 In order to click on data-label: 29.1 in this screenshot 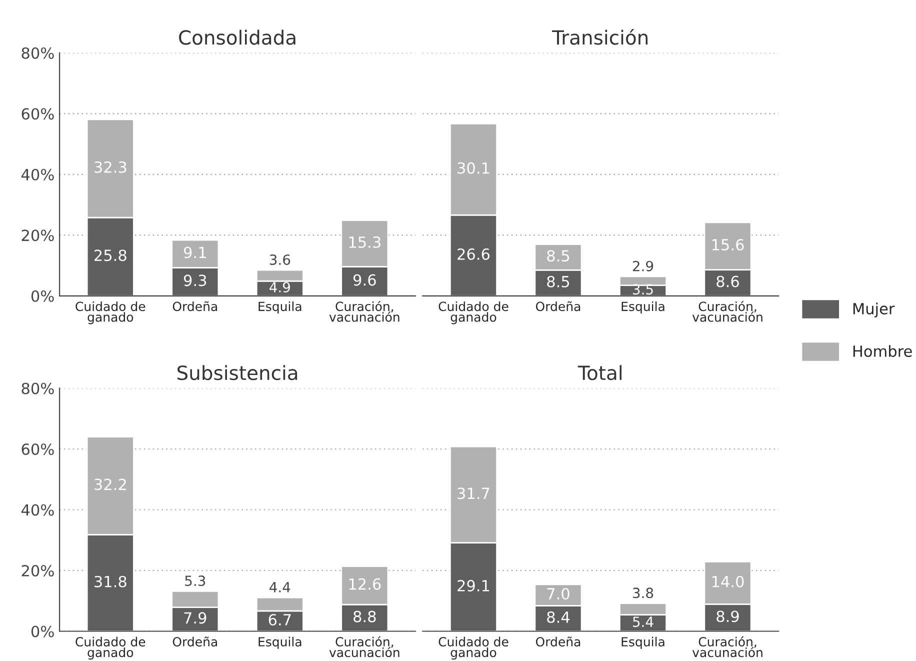, I will do `click(474, 586)`.